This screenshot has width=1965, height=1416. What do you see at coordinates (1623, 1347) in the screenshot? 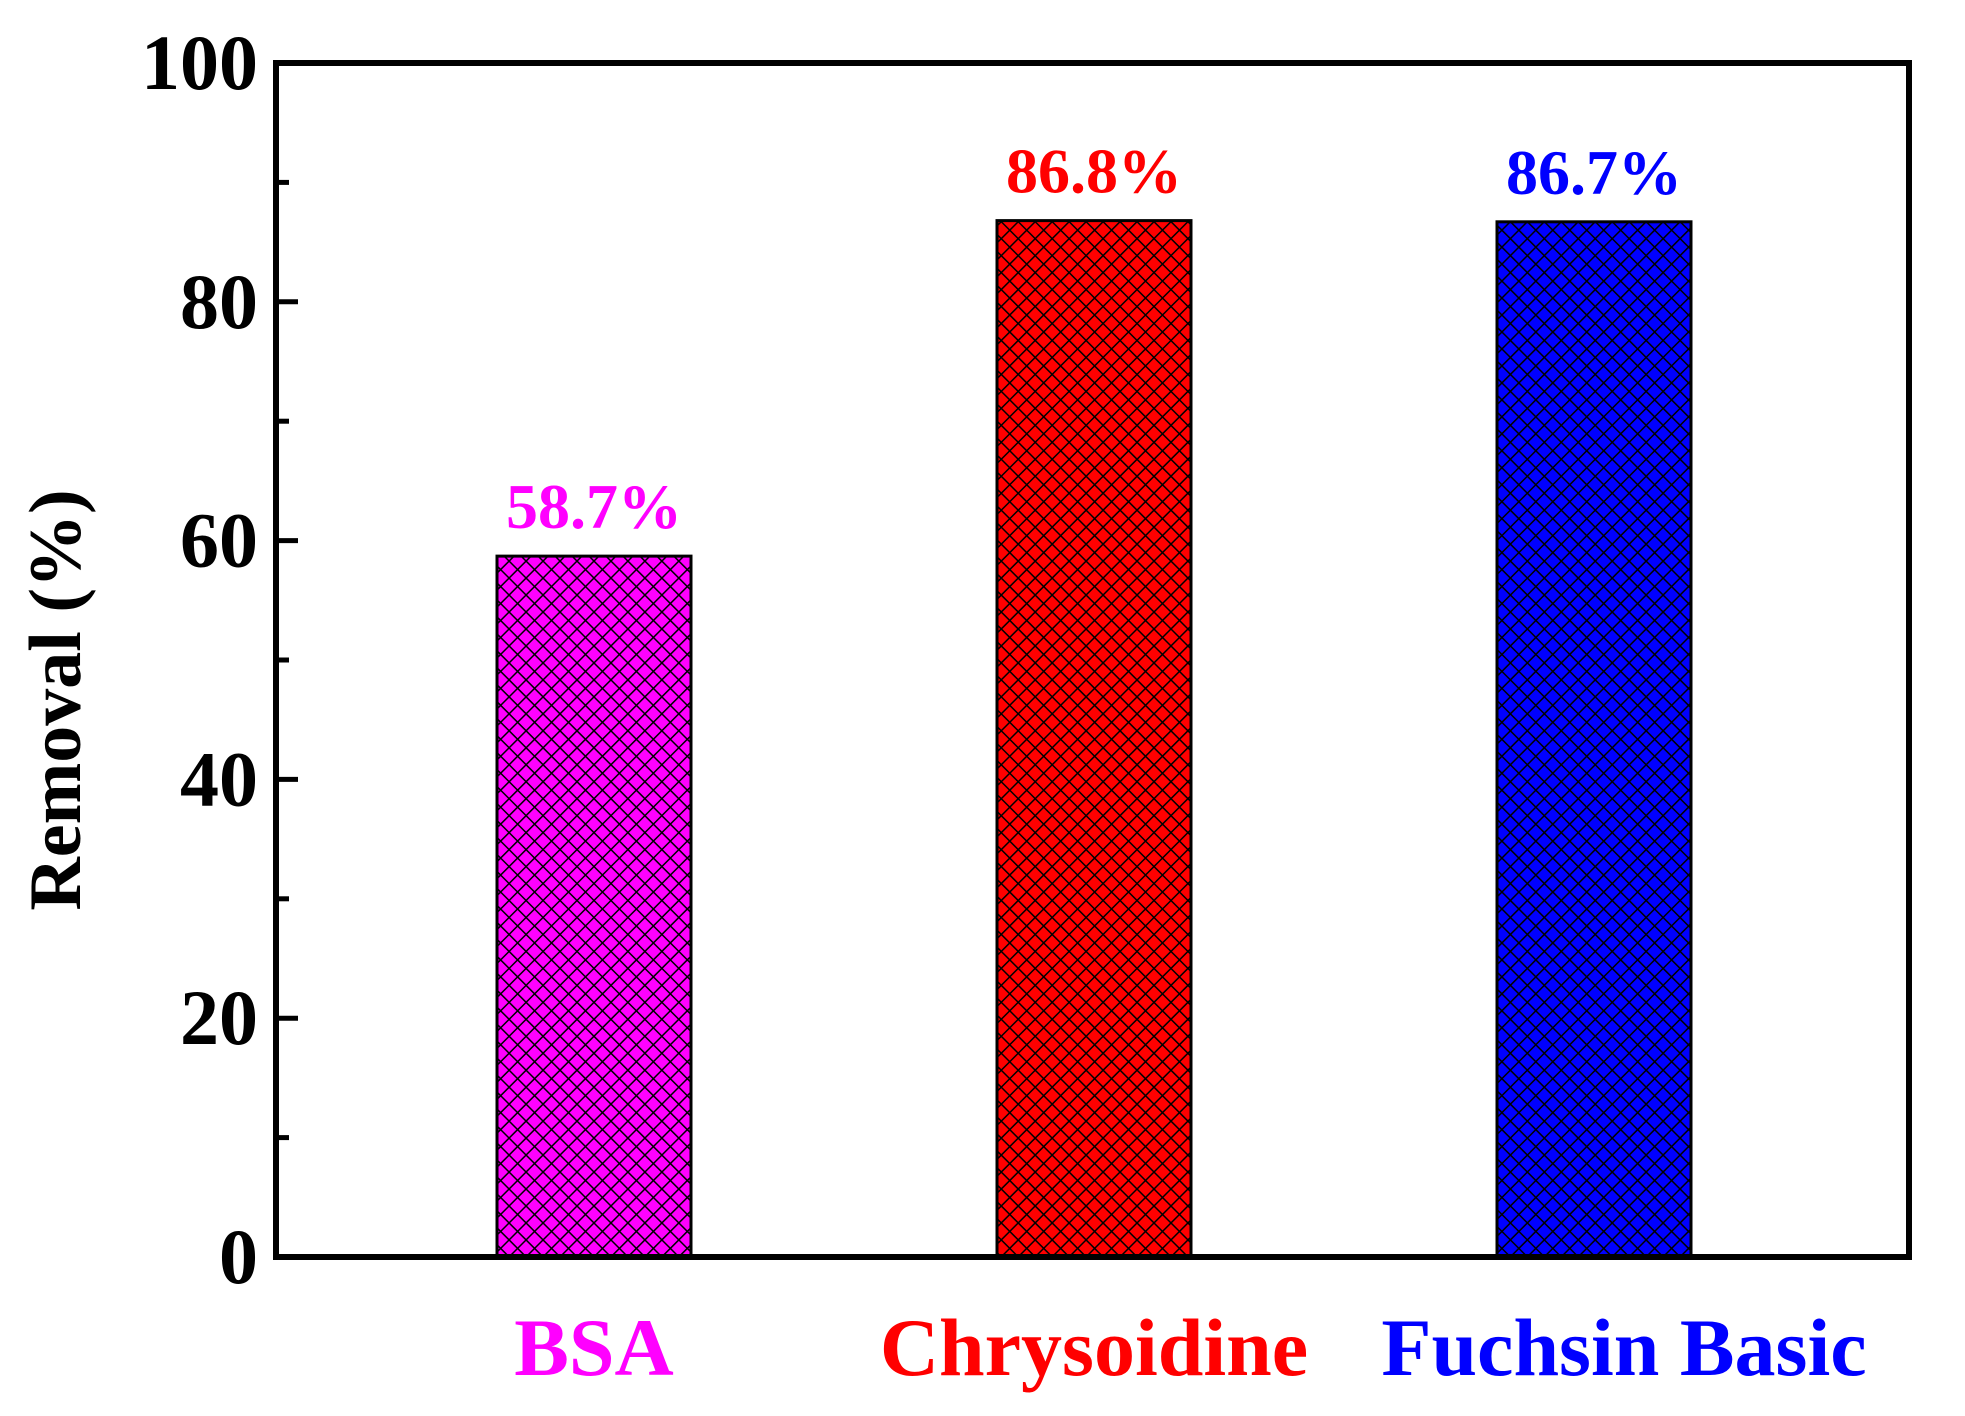
I see `x-category-label: Fuchsin Basic` at bounding box center [1623, 1347].